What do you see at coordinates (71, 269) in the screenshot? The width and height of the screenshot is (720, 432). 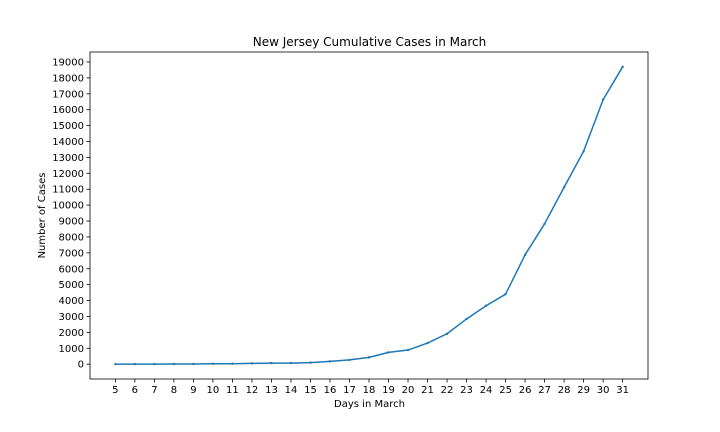 I see `y-tick-label: 6000` at bounding box center [71, 269].